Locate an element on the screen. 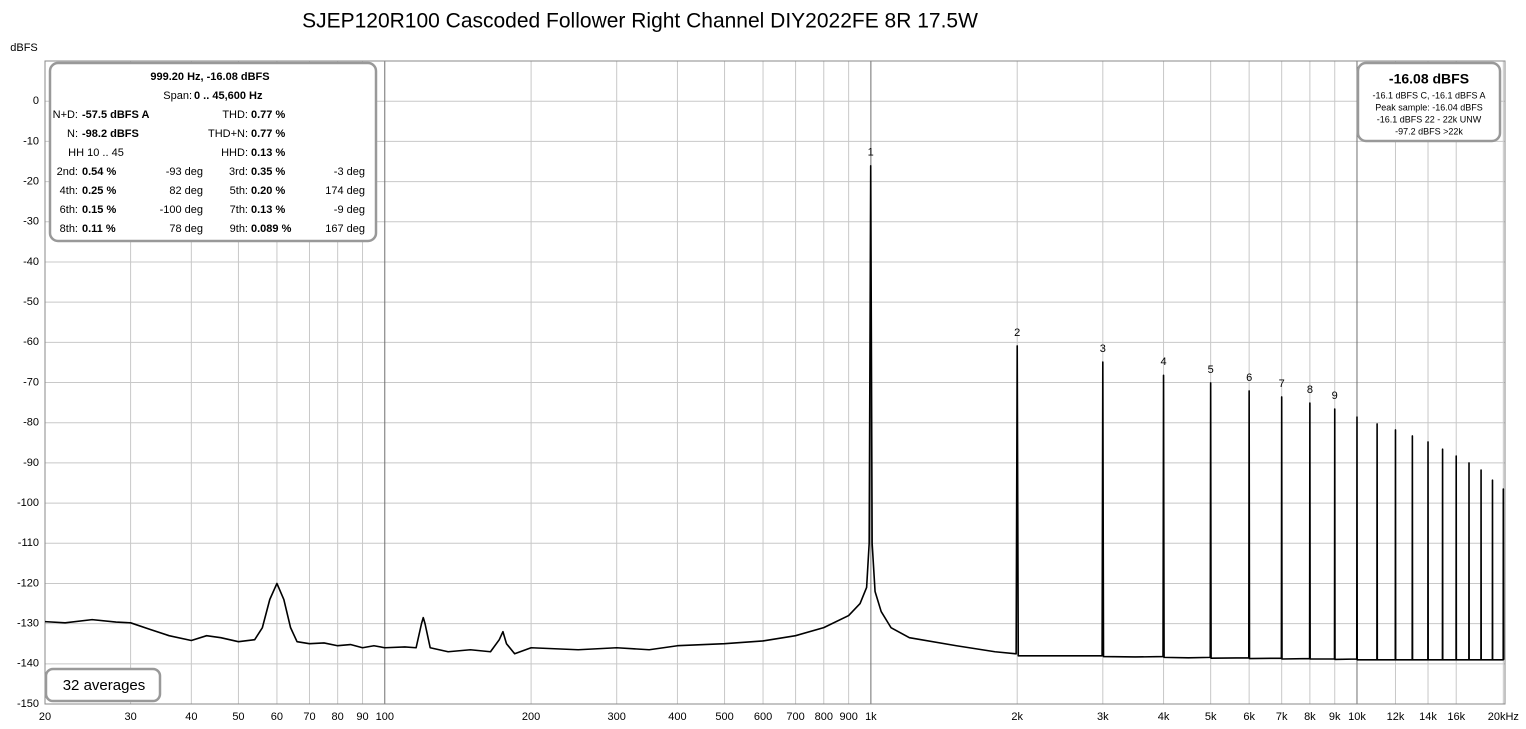  info-label: 8th: is located at coordinates (69, 229).